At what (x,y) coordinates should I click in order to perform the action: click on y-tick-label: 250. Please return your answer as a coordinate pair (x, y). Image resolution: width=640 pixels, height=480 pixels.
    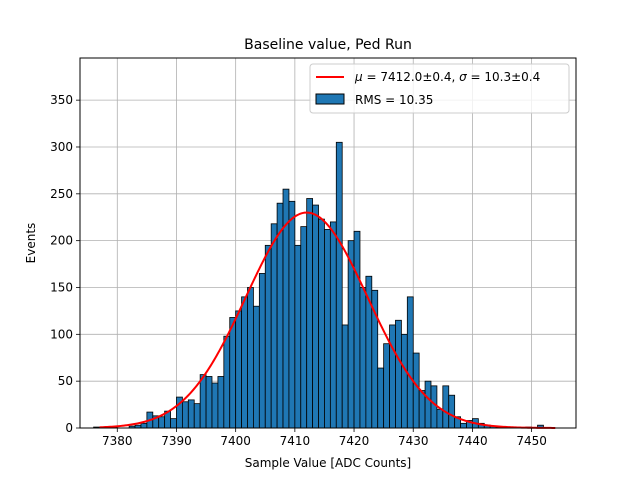
    Looking at the image, I should click on (61, 194).